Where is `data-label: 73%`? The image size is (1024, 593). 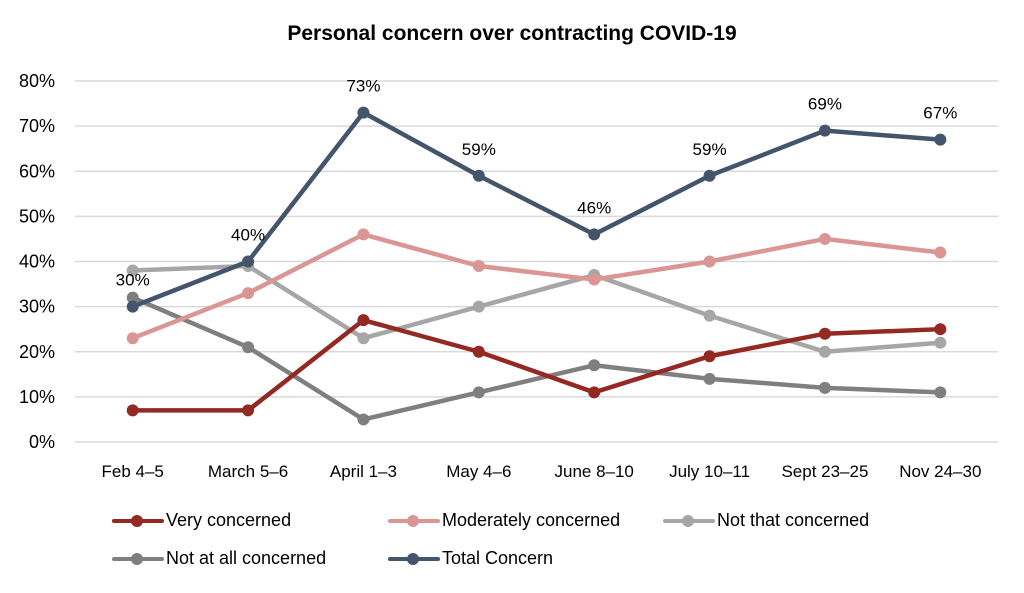 data-label: 73% is located at coordinates (363, 86).